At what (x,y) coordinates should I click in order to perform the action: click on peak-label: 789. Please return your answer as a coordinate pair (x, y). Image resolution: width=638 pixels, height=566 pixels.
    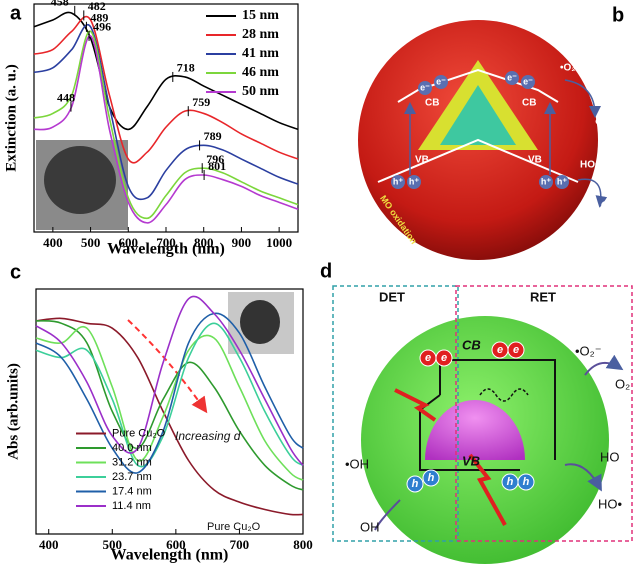
    Looking at the image, I should click on (213, 136).